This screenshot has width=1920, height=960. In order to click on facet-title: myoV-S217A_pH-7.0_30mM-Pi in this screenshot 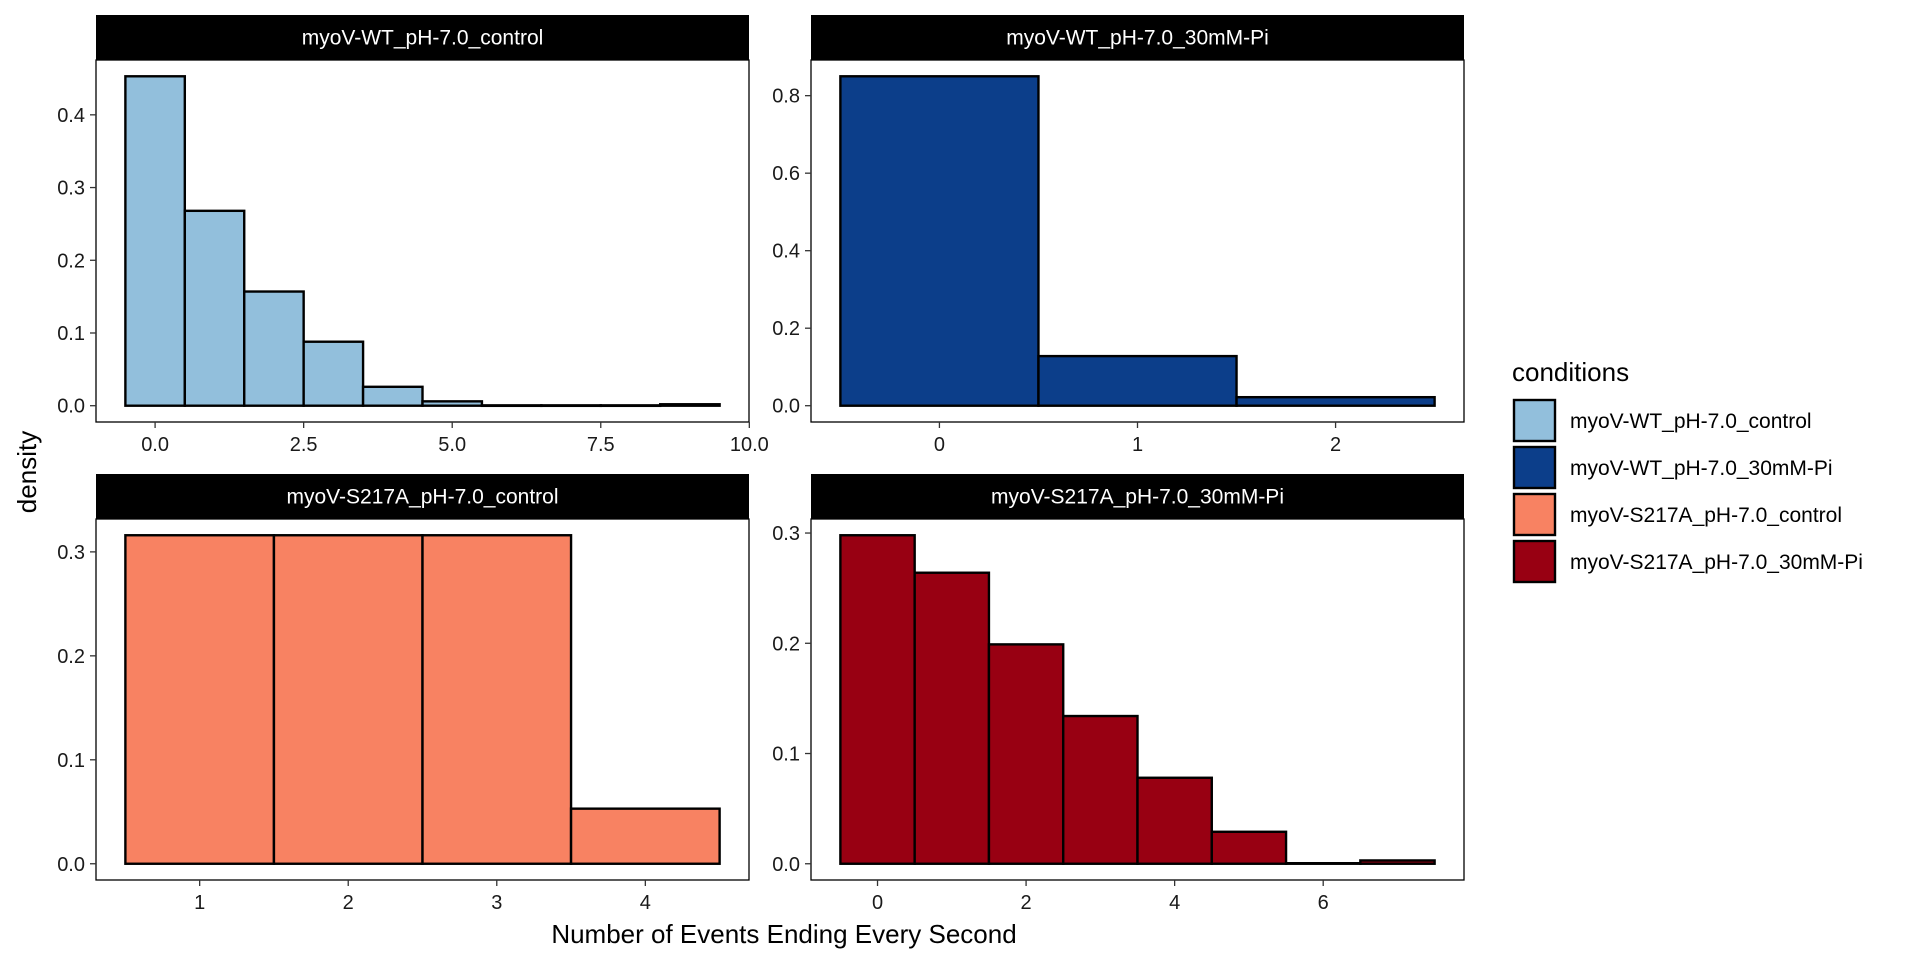, I will do `click(1137, 497)`.